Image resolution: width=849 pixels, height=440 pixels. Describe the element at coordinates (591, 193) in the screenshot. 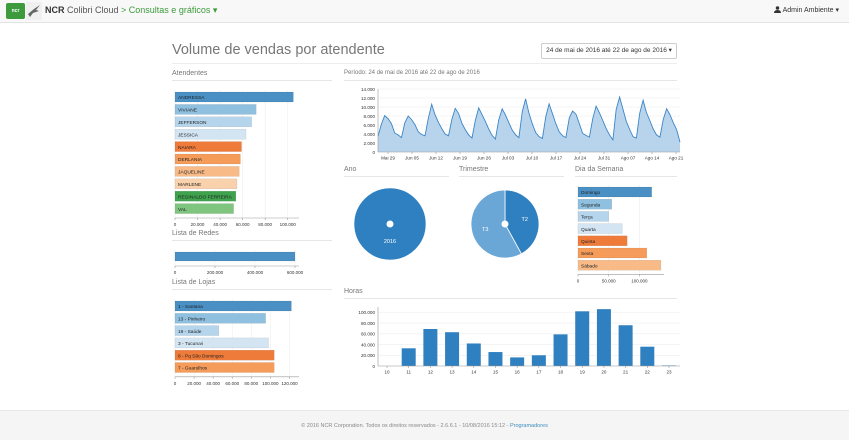

I see `bar-label: Domingo` at that location.